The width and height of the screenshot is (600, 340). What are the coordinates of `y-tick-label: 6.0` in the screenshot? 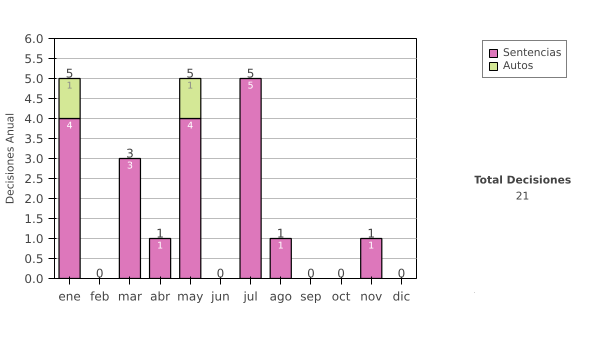 It's located at (34, 39).